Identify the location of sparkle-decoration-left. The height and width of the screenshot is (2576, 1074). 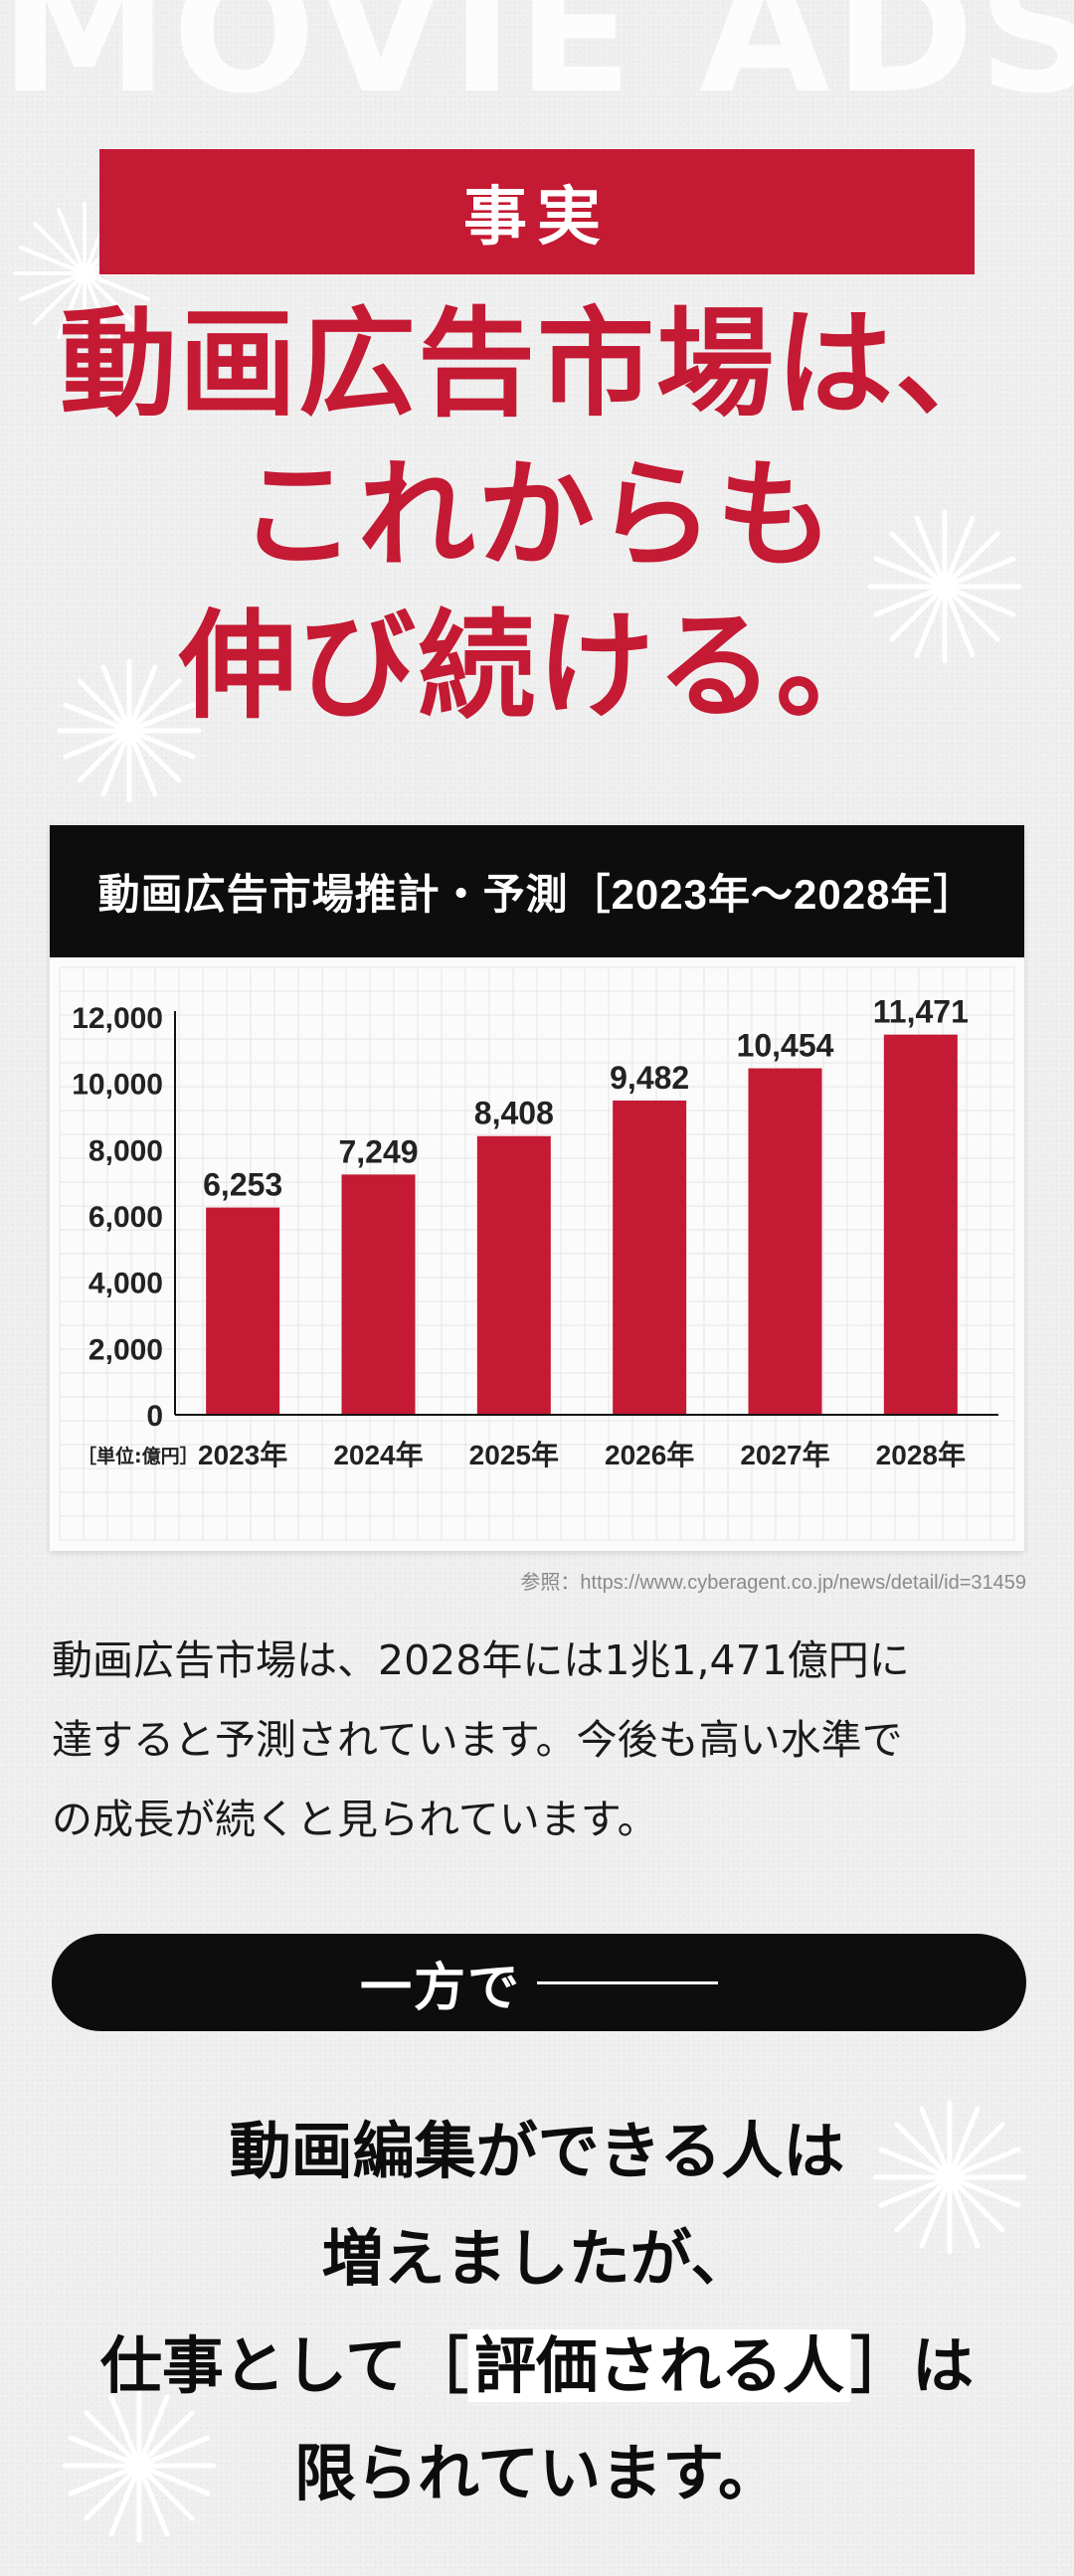
(130, 730).